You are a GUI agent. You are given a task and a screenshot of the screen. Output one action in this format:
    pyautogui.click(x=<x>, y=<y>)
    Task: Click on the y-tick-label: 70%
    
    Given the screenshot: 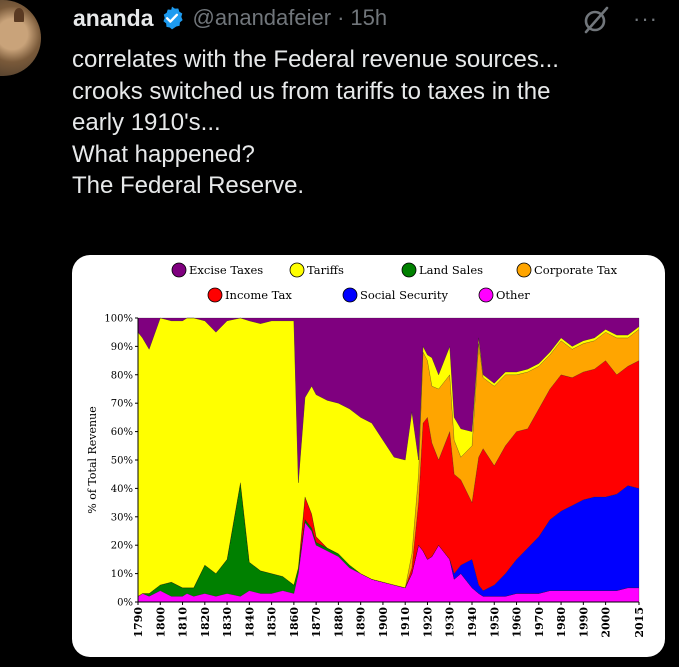 What is the action you would take?
    pyautogui.click(x=122, y=404)
    